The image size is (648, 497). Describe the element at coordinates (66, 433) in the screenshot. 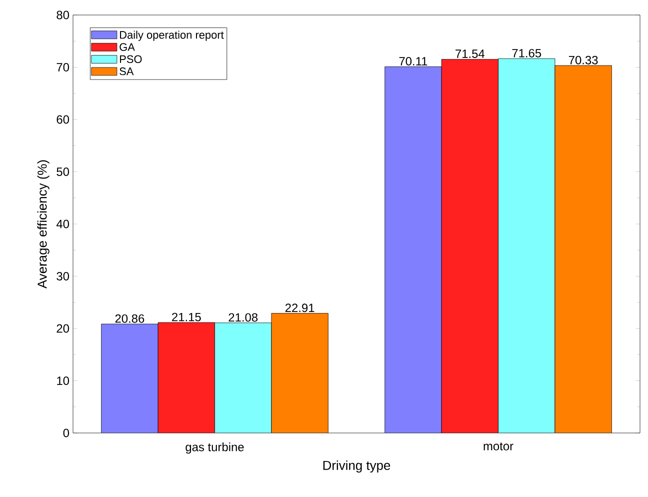

I see `y-tick-label: 0` at that location.